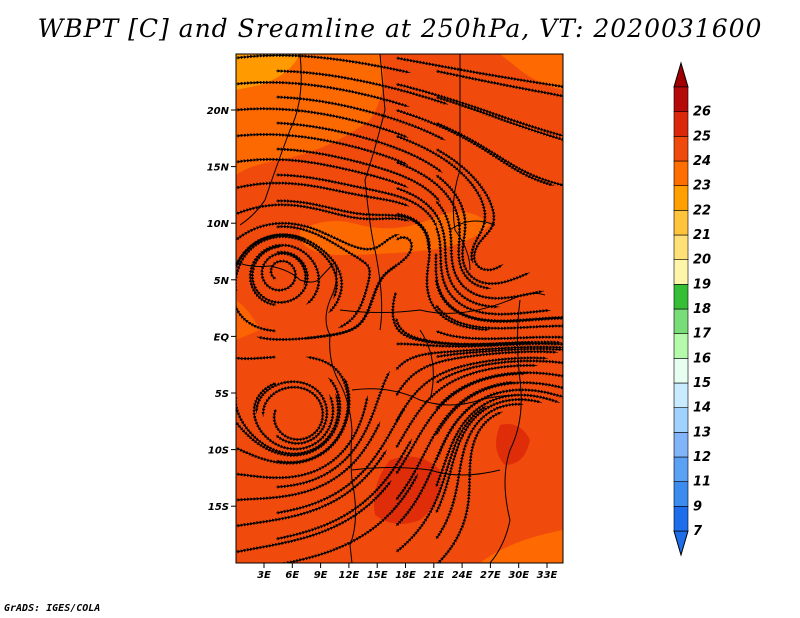 This screenshot has width=800, height=618. Describe the element at coordinates (292, 575) in the screenshot. I see `lon-tick-label: 6E` at that location.